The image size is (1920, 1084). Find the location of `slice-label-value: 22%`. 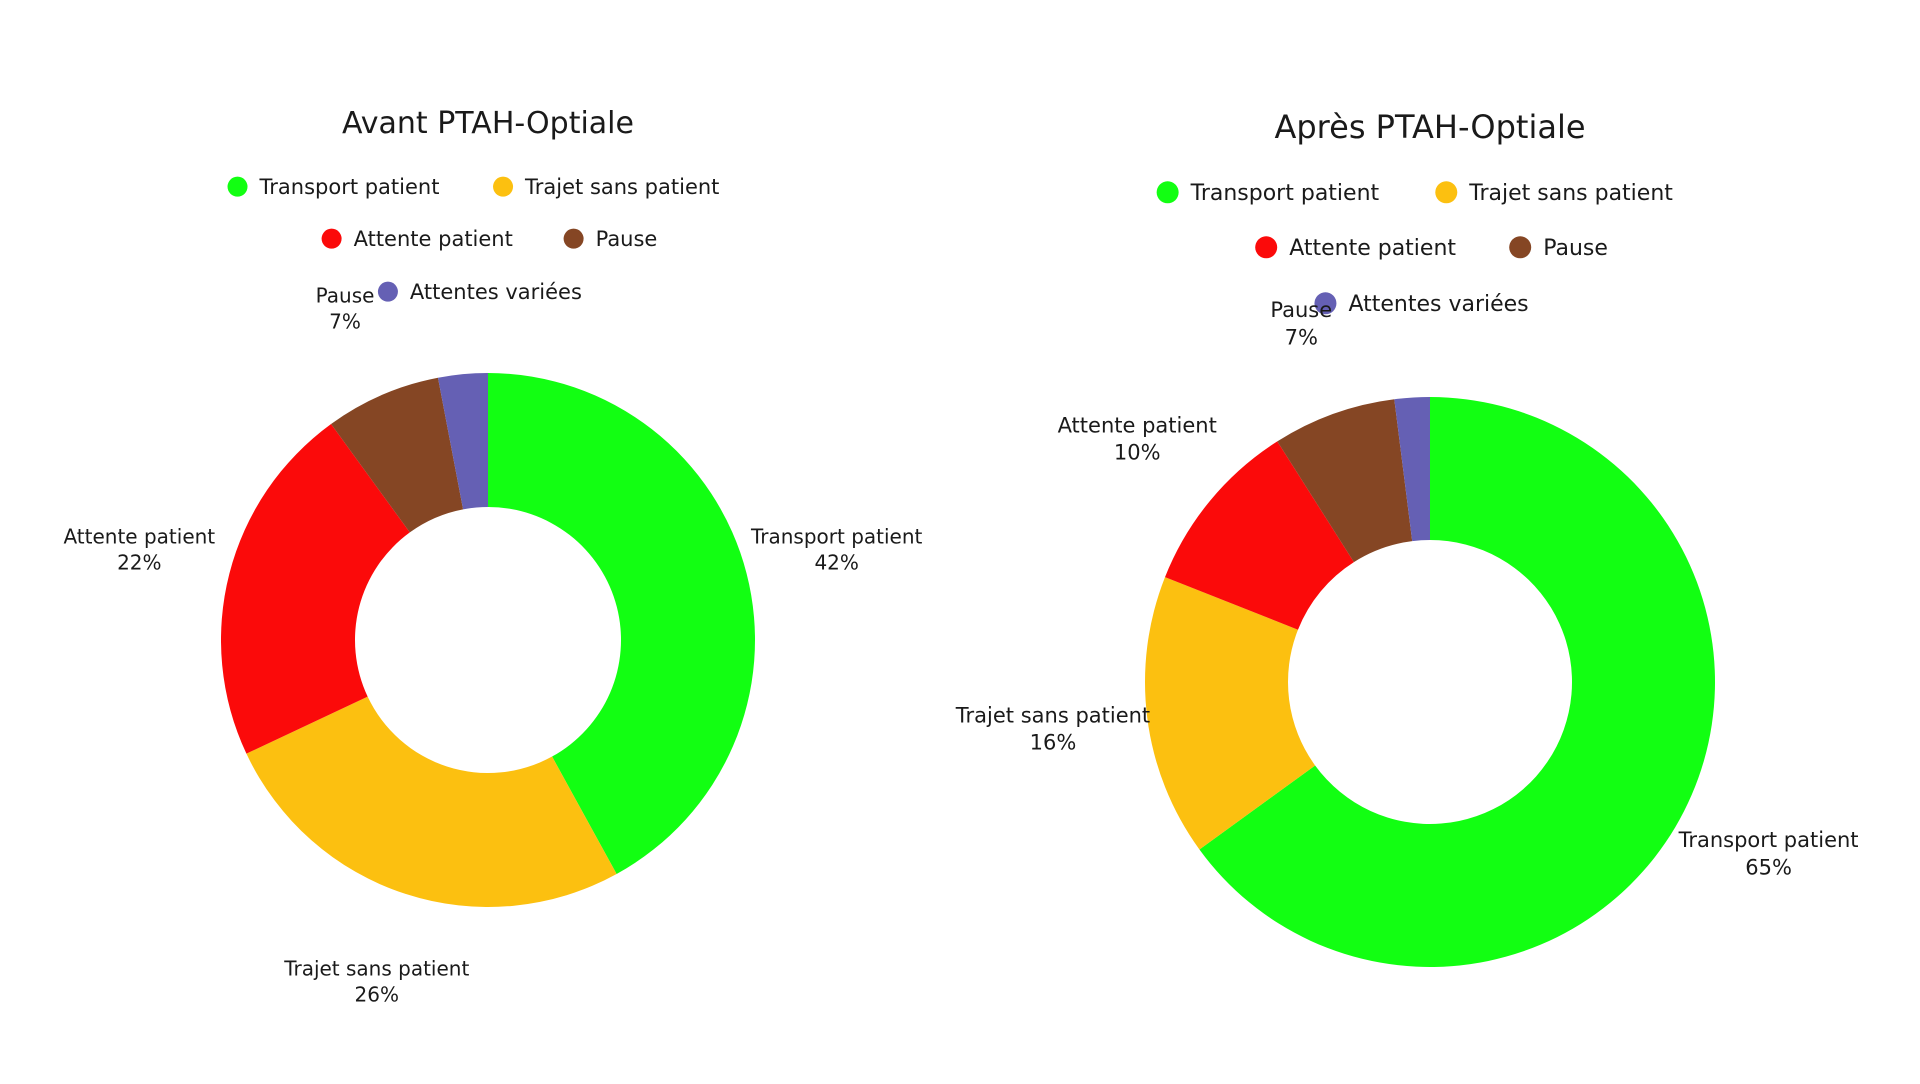

slice-label-value: 22% is located at coordinates (139, 562).